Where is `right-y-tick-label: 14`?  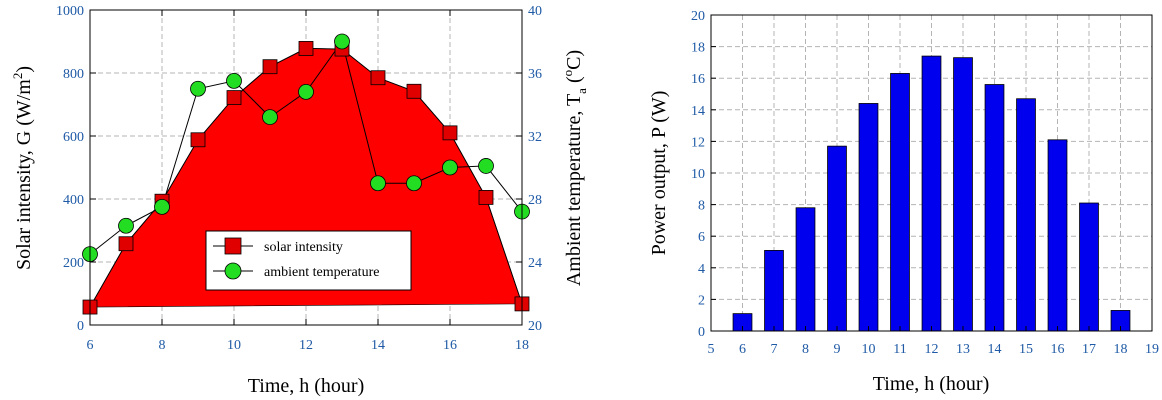
right-y-tick-label: 14 is located at coordinates (698, 111).